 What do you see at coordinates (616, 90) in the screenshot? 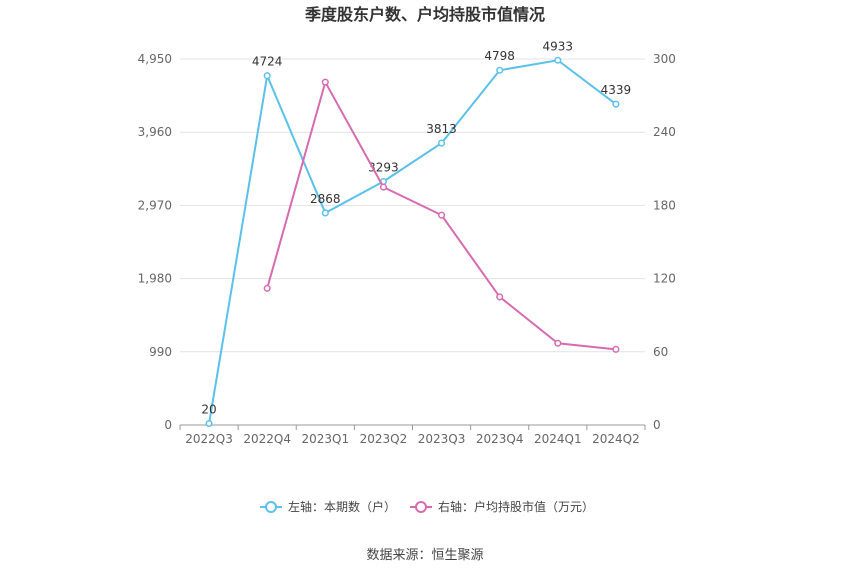
I see `data-label: 4339` at bounding box center [616, 90].